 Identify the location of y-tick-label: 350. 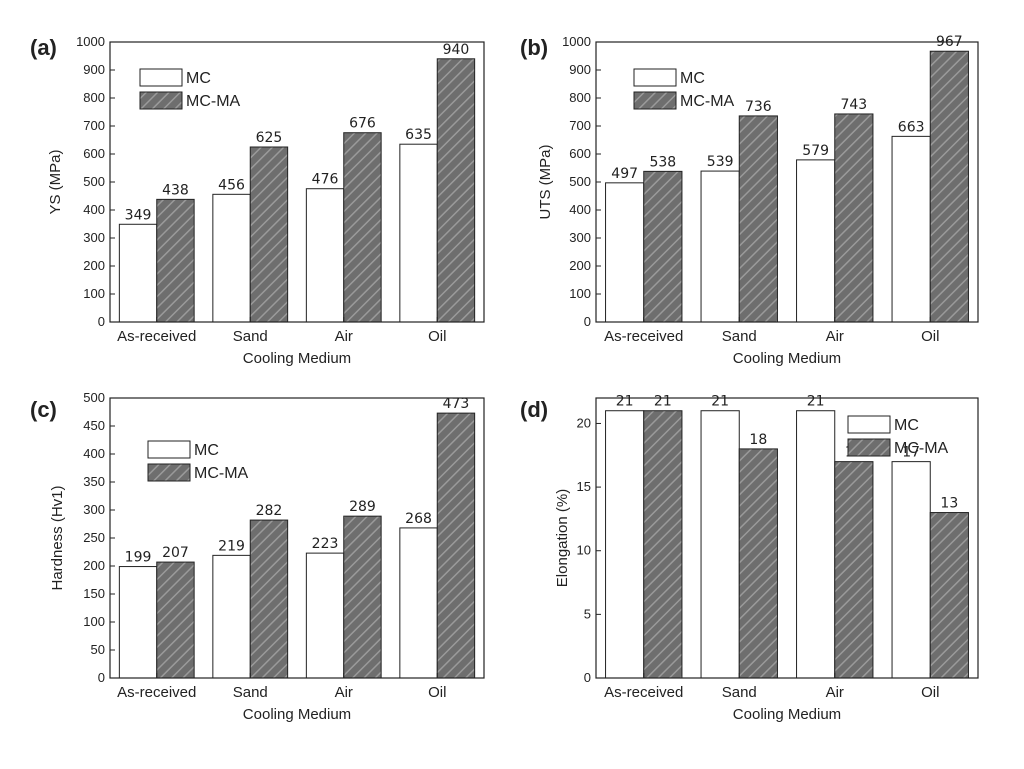
(94, 481).